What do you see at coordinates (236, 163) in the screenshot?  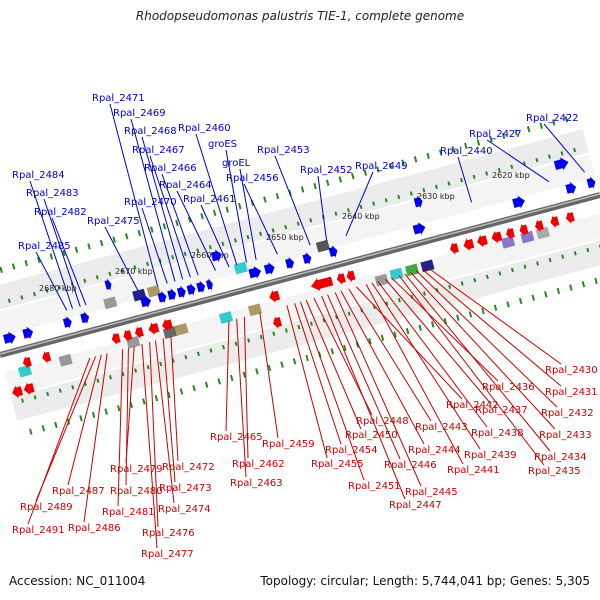 I see `forward-gene-label: groEL` at bounding box center [236, 163].